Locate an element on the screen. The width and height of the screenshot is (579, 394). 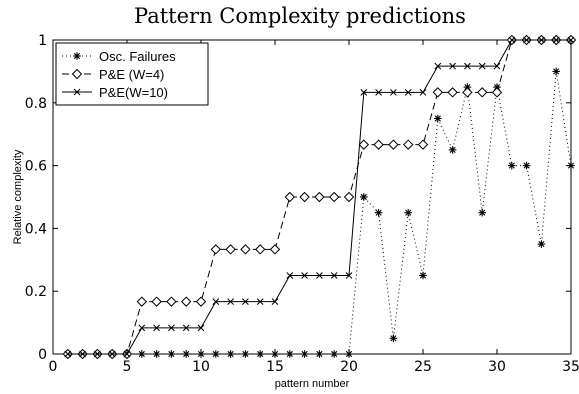
legend-entry: P&E(W=10) is located at coordinates (115, 92).